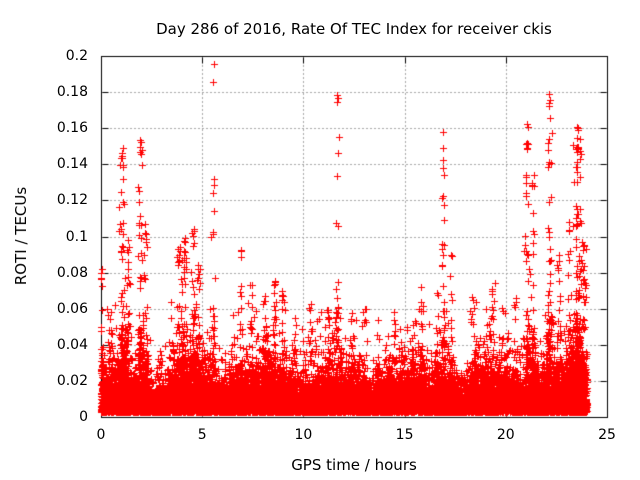 Image resolution: width=640 pixels, height=480 pixels. I want to click on y-tick-label: 0.16, so click(72, 128).